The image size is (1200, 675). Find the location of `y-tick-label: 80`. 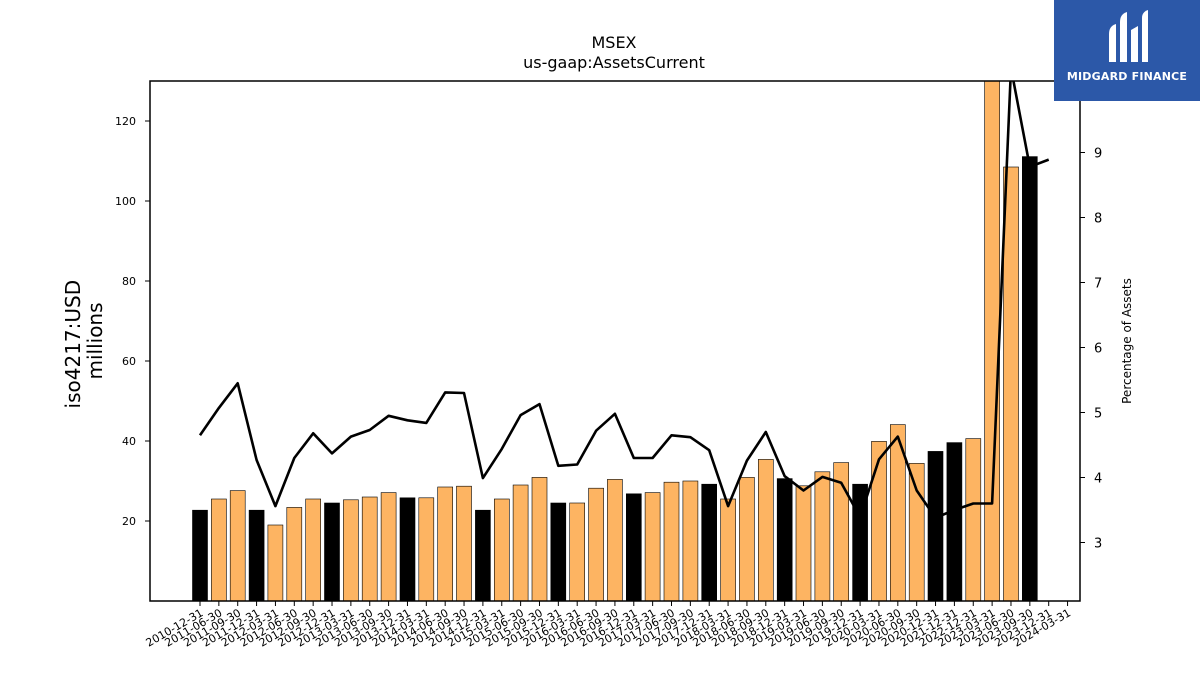

y-tick-label: 80 is located at coordinates (129, 281).